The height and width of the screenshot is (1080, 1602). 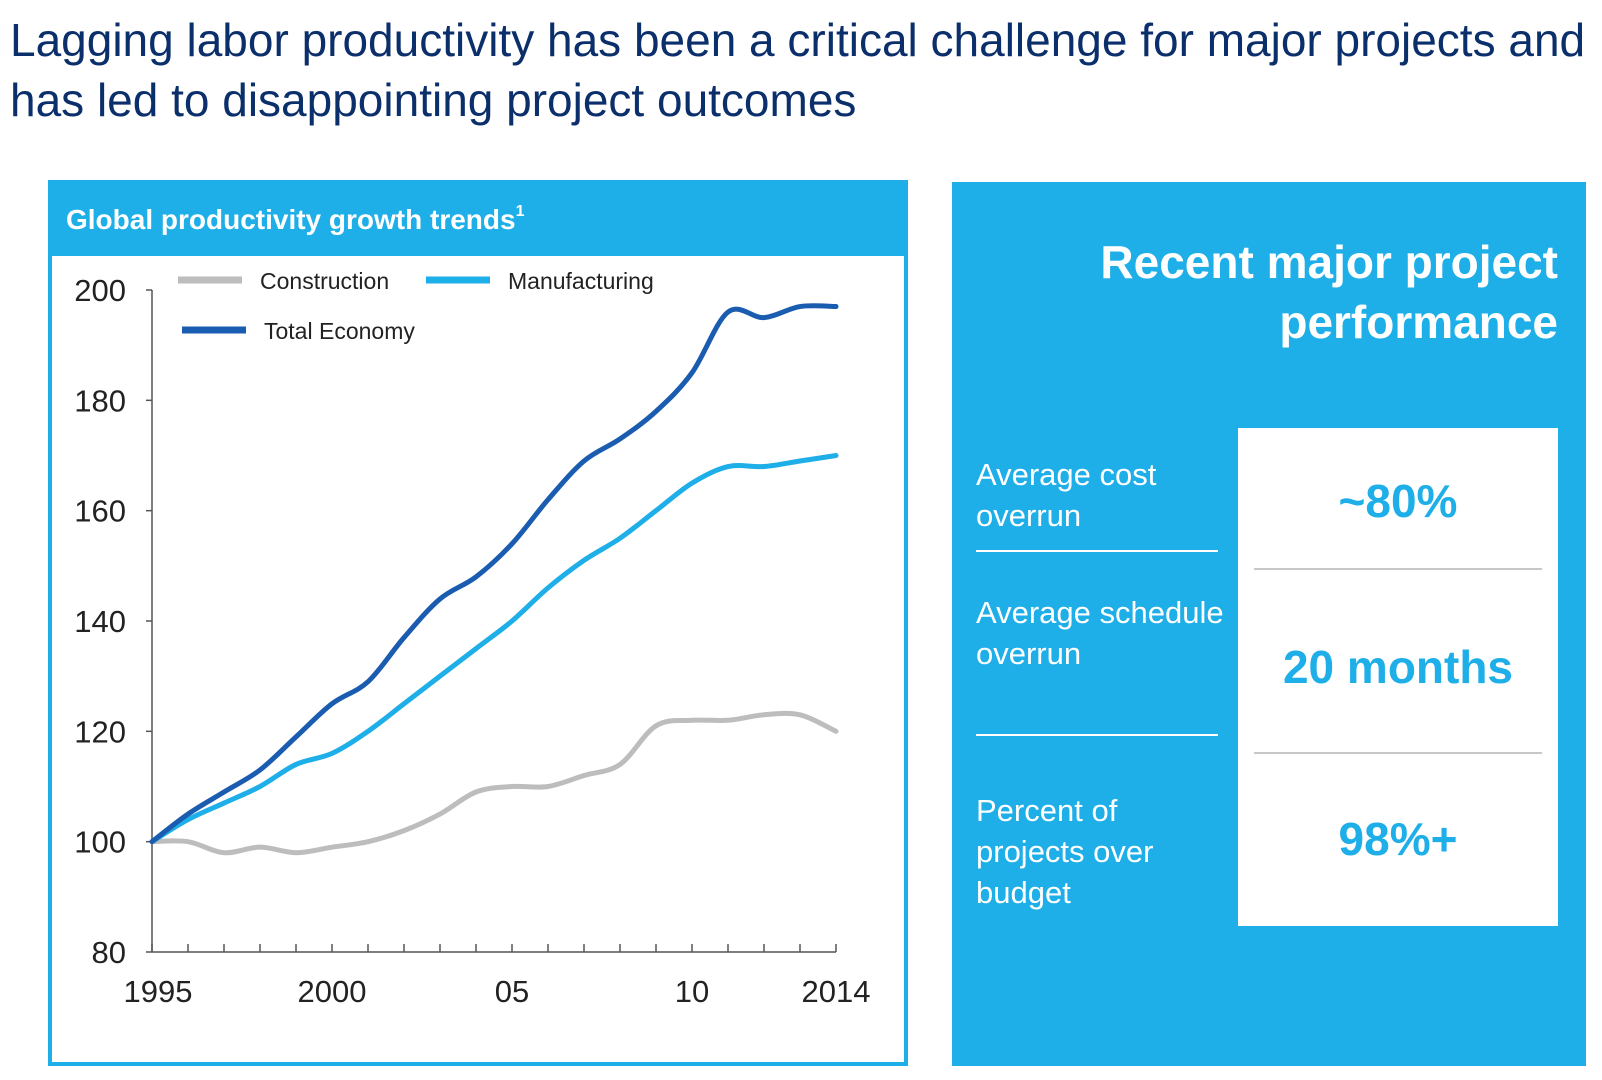 I want to click on metric-value-cost-overrun: ~80%, so click(x=1398, y=501).